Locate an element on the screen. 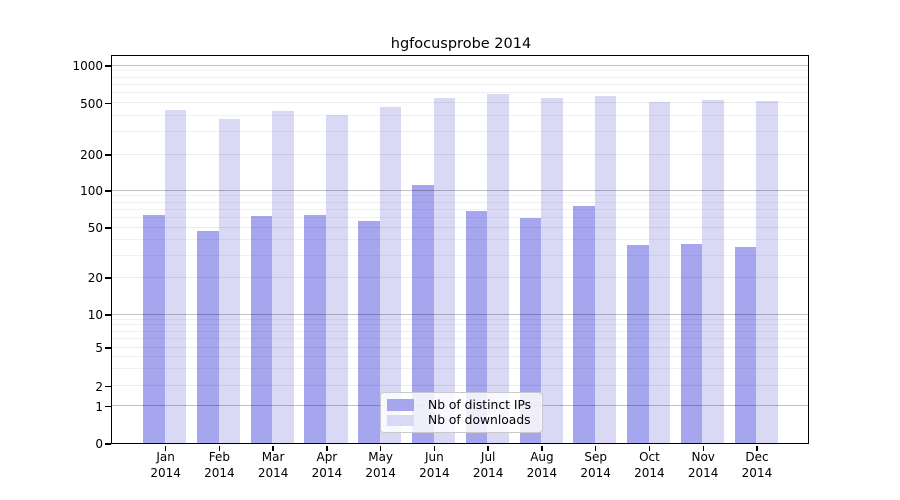 This screenshot has width=900, height=500. legend-entry-distinct-ips: Nb of distinct IPs is located at coordinates (461, 405).